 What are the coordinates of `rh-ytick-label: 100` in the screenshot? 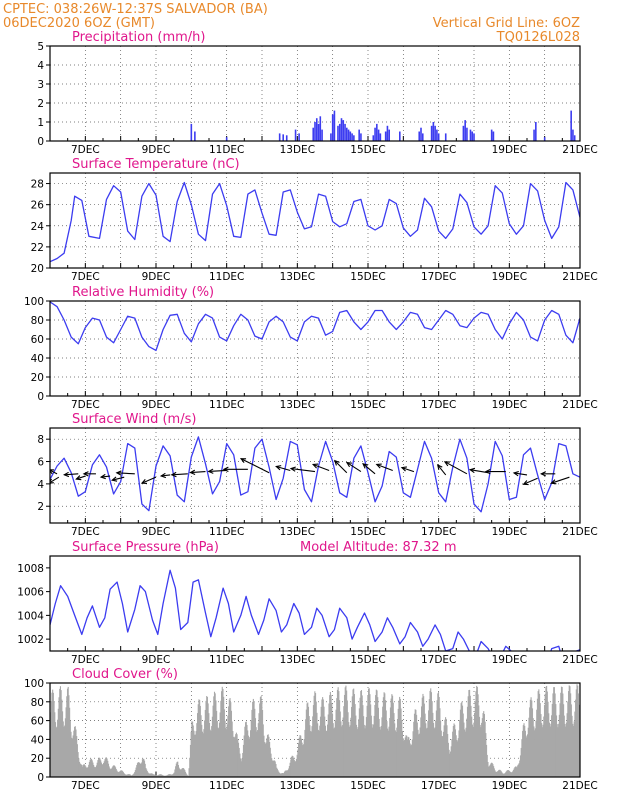 It's located at (34, 302).